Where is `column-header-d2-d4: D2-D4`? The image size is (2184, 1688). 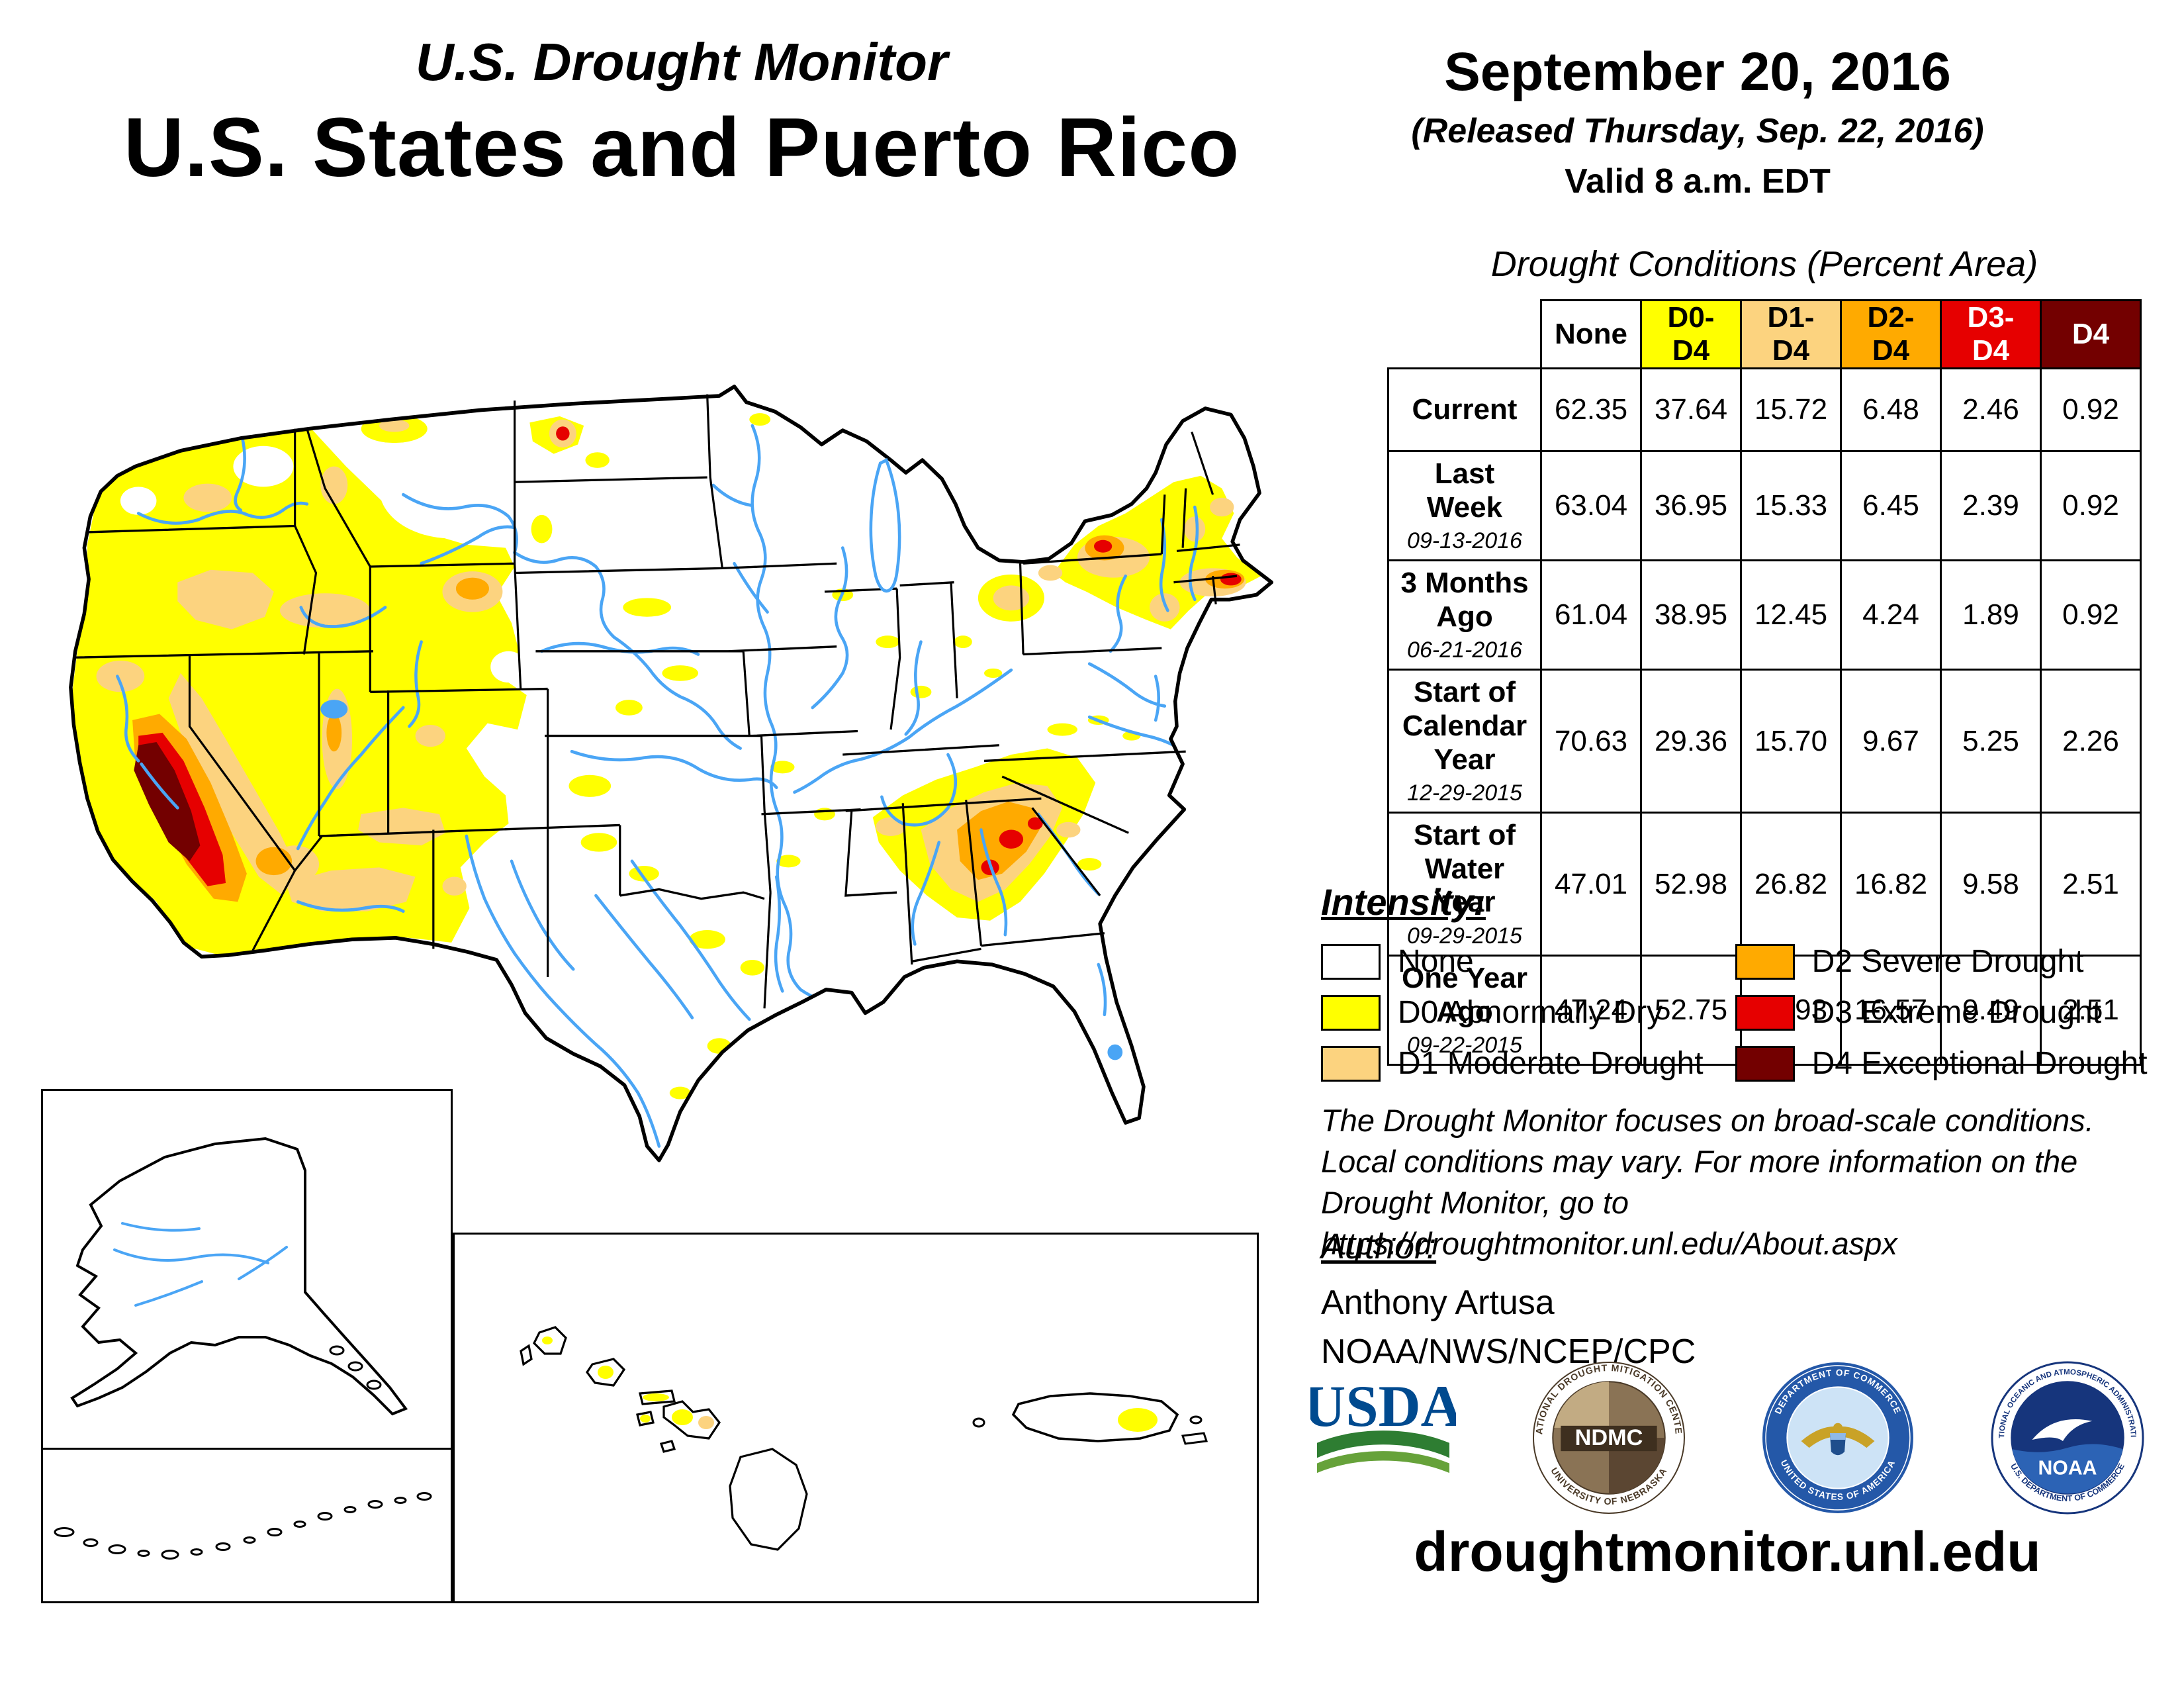
column-header-d2-d4: D2-D4 is located at coordinates (1891, 334).